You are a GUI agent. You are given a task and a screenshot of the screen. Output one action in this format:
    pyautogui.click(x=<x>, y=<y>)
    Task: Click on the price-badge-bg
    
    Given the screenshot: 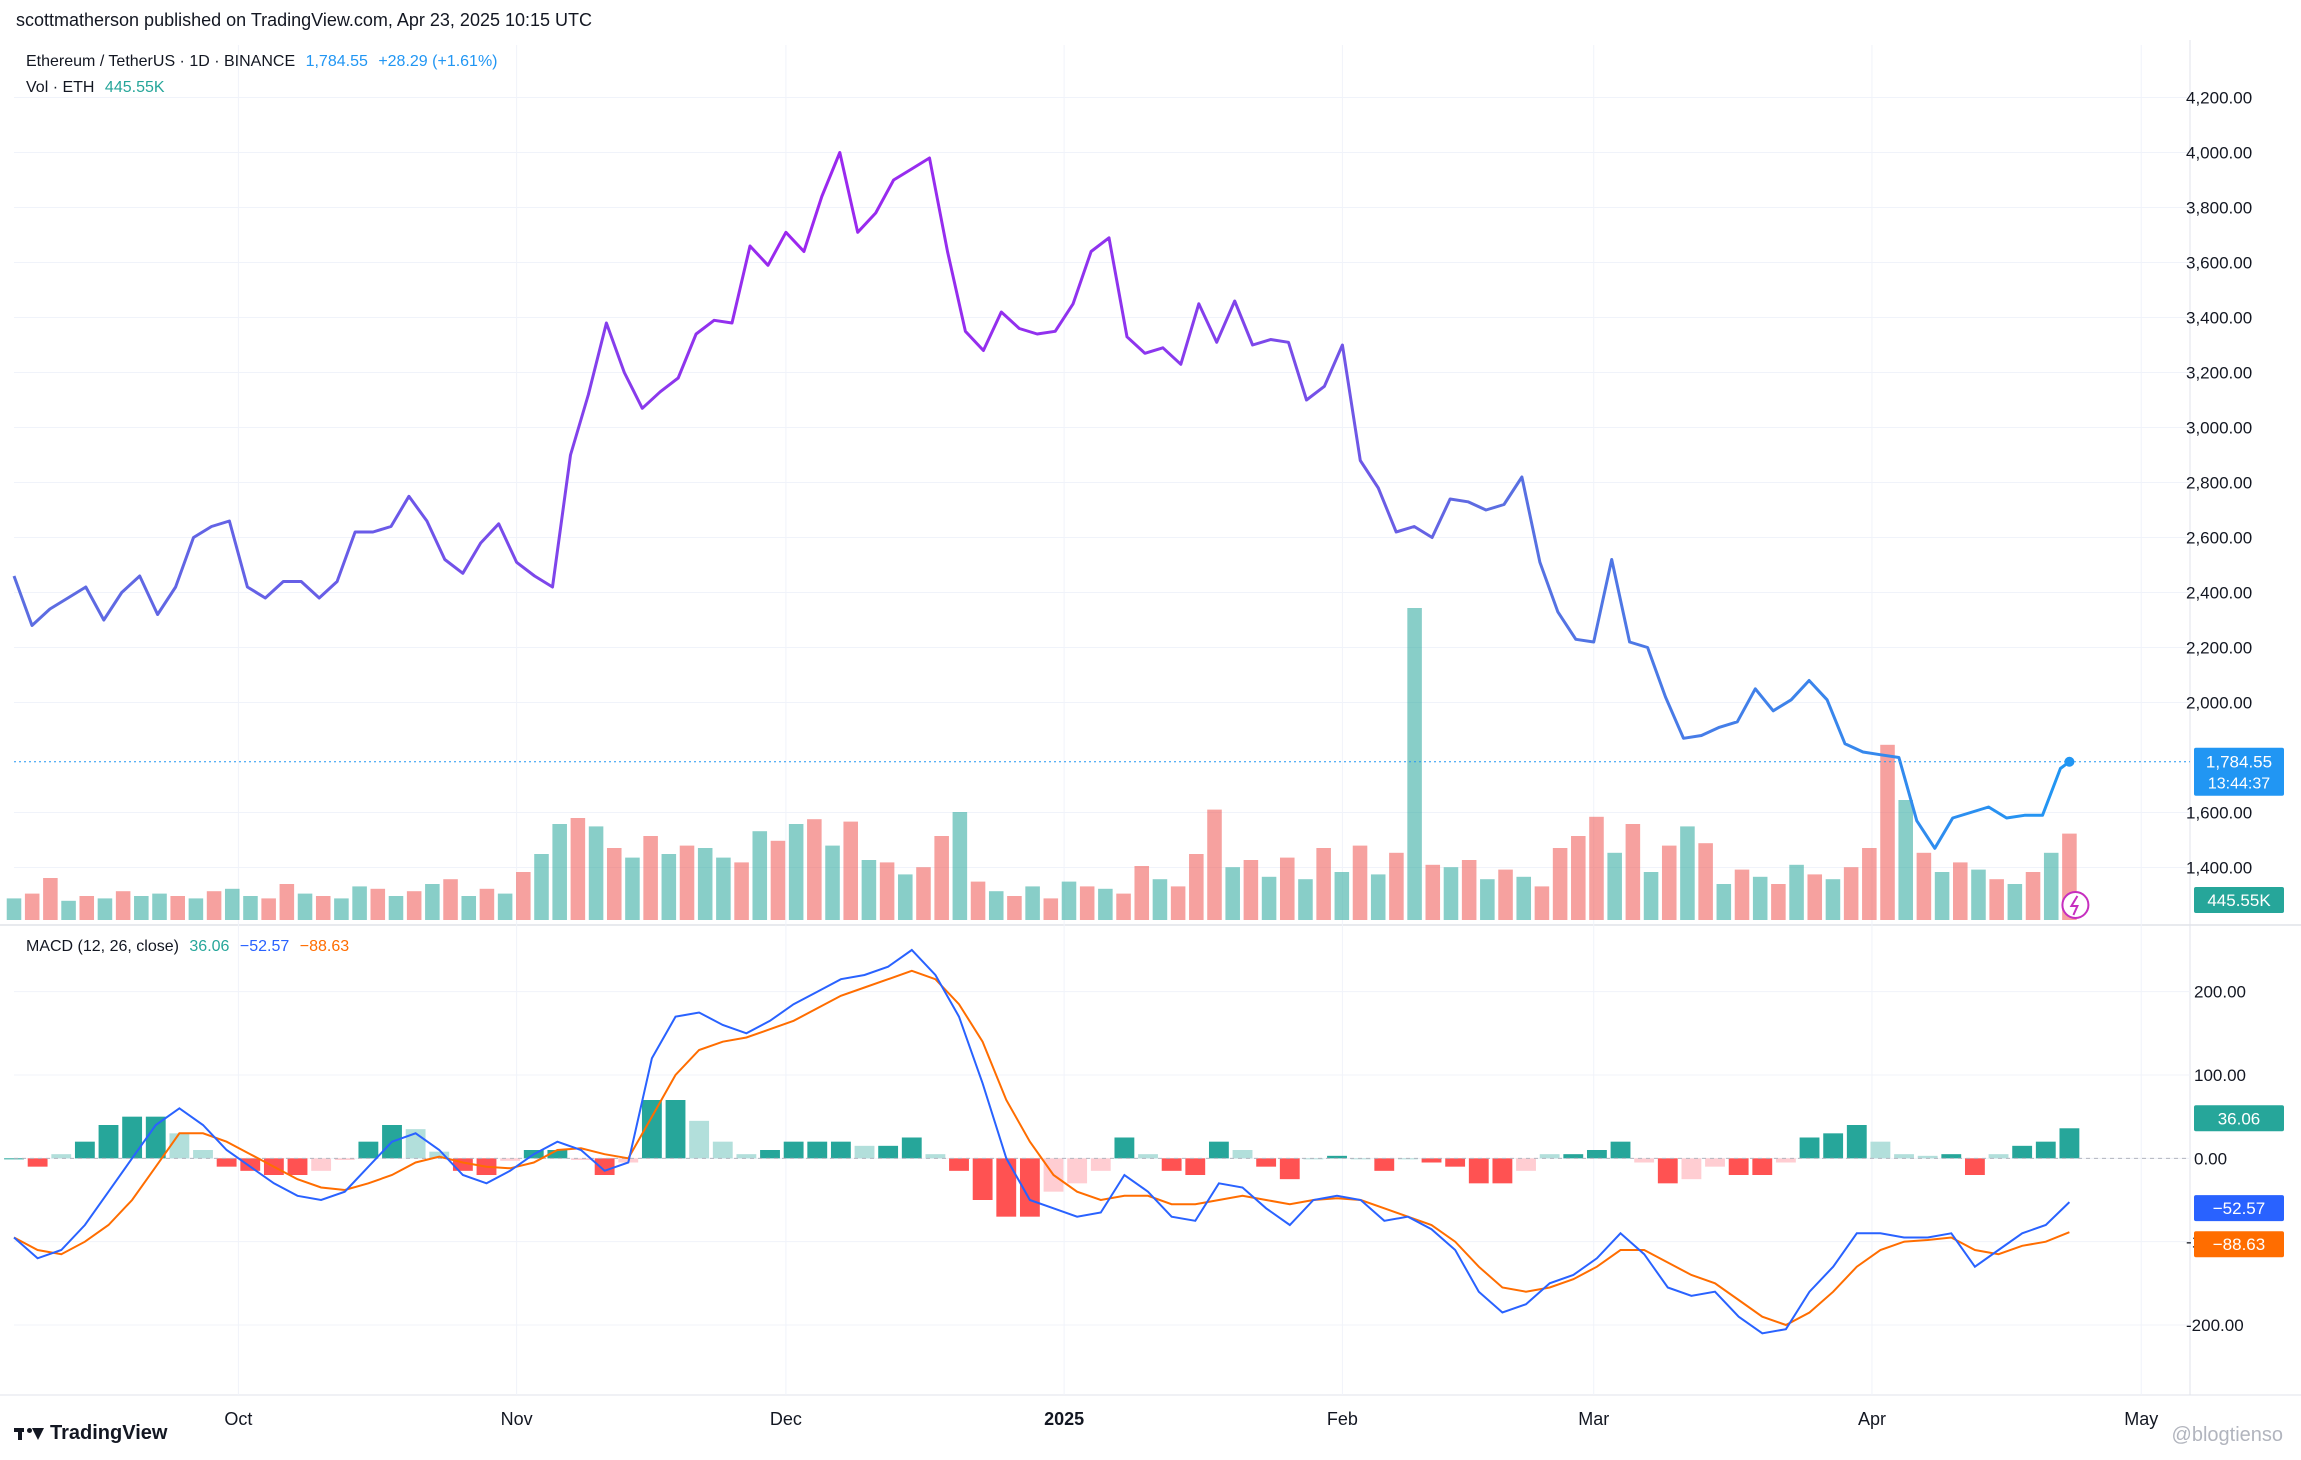 What is the action you would take?
    pyautogui.click(x=2239, y=771)
    